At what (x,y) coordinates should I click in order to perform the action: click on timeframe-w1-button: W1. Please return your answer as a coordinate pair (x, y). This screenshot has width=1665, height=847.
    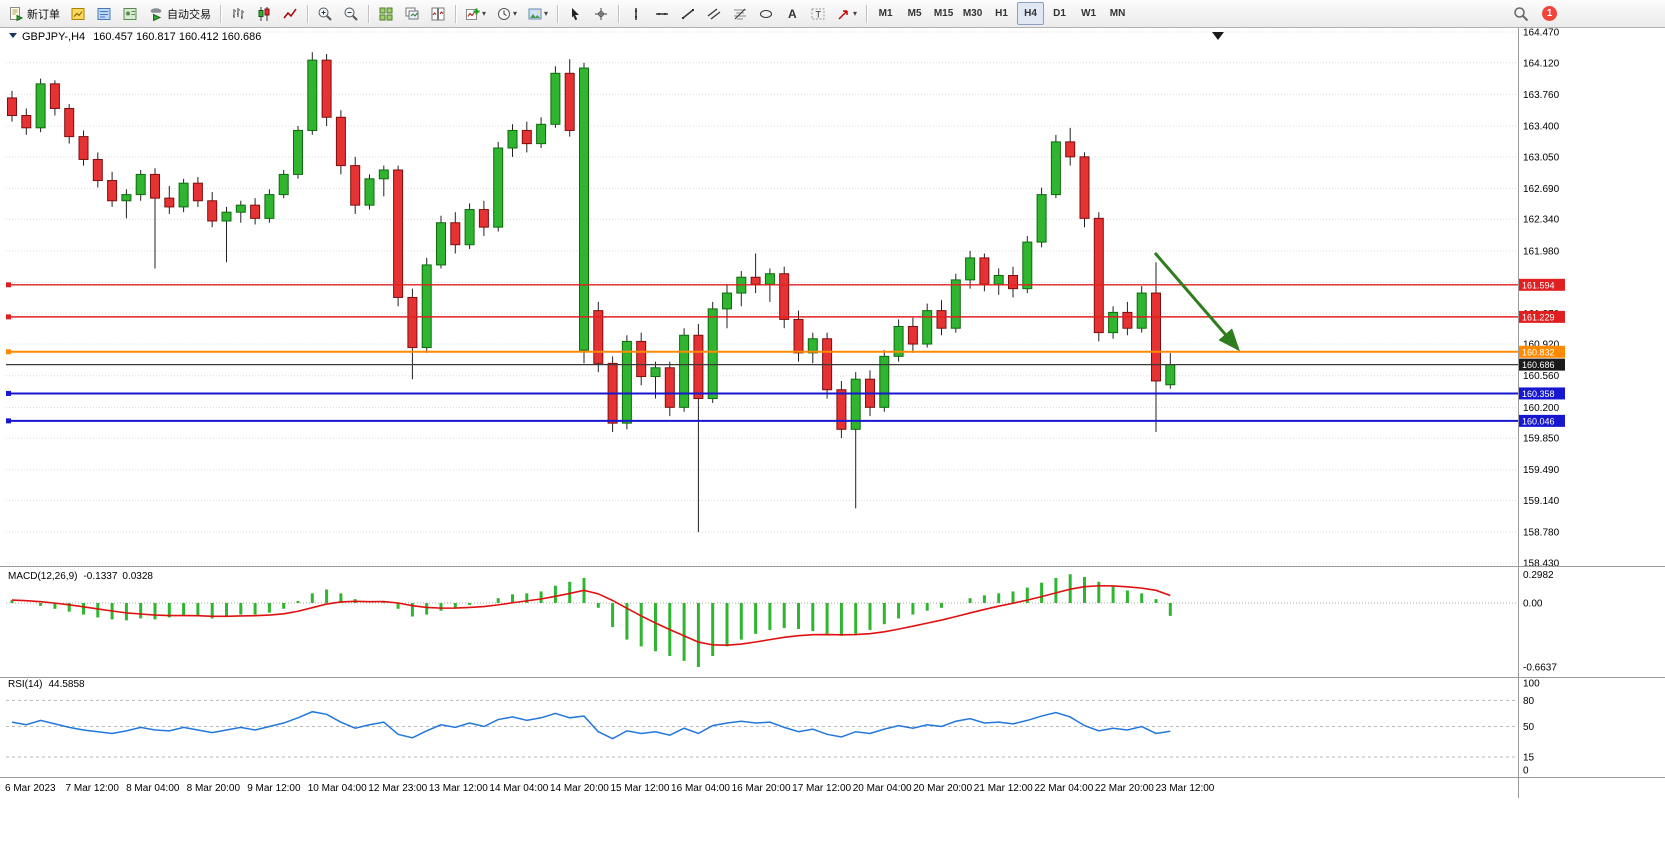
    Looking at the image, I should click on (1088, 13).